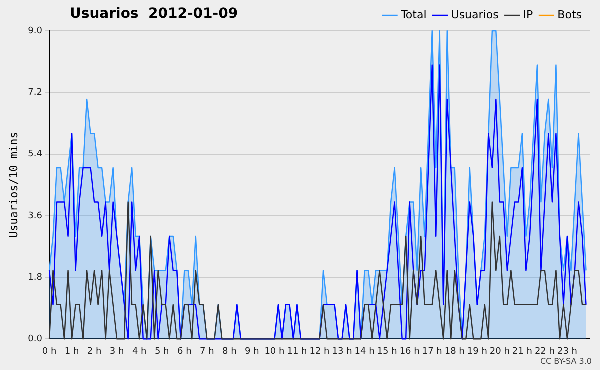 The height and width of the screenshot is (370, 600). Describe the element at coordinates (364, 351) in the screenshot. I see `x-tick-label: 14 h` at that location.